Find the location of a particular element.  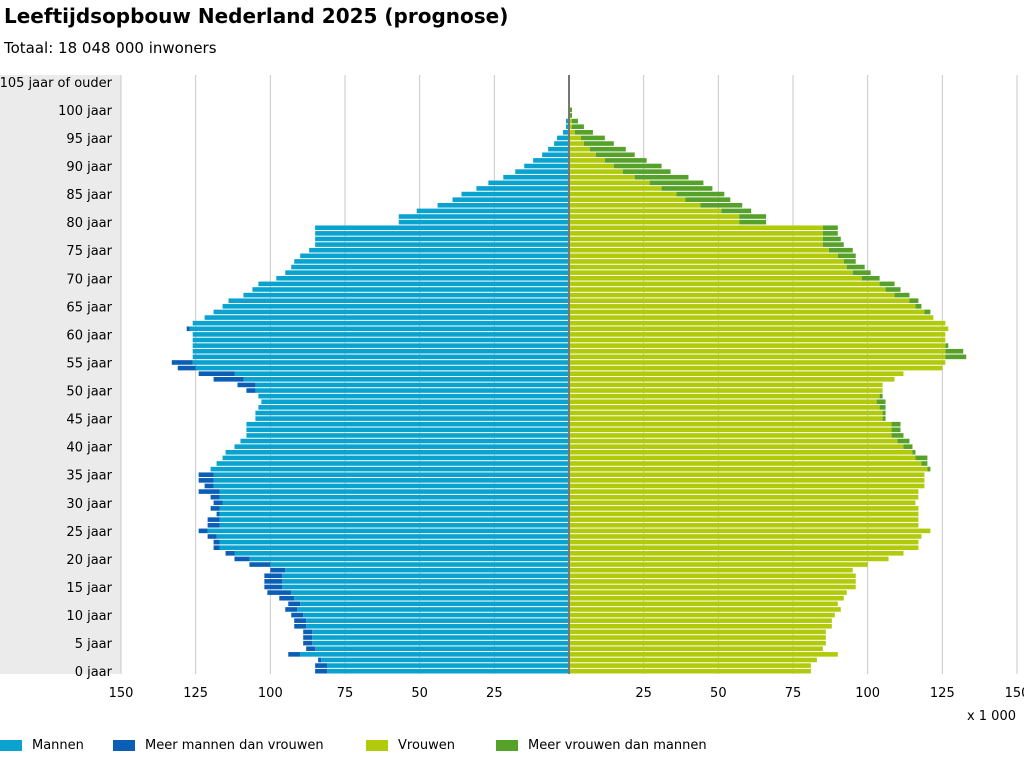

legend-item: Vrouwen is located at coordinates (410, 745).